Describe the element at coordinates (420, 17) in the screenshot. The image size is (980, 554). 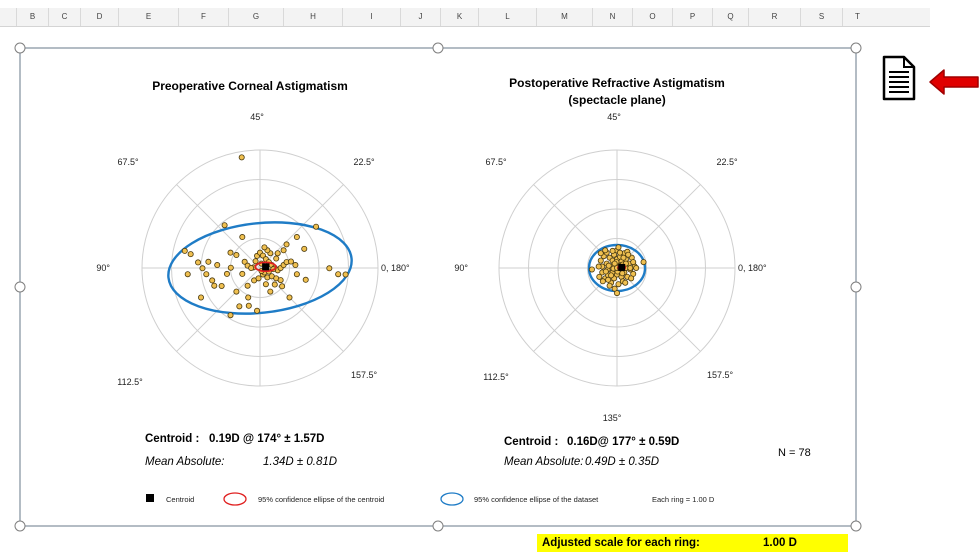
I see `column-header-j: J` at that location.